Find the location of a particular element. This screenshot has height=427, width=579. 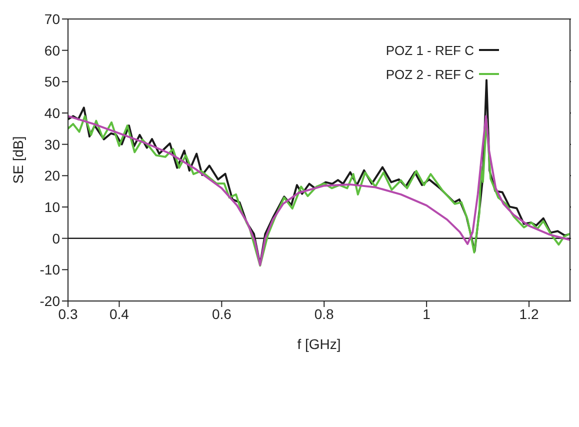

y-tick-label: 70 is located at coordinates (52, 18).